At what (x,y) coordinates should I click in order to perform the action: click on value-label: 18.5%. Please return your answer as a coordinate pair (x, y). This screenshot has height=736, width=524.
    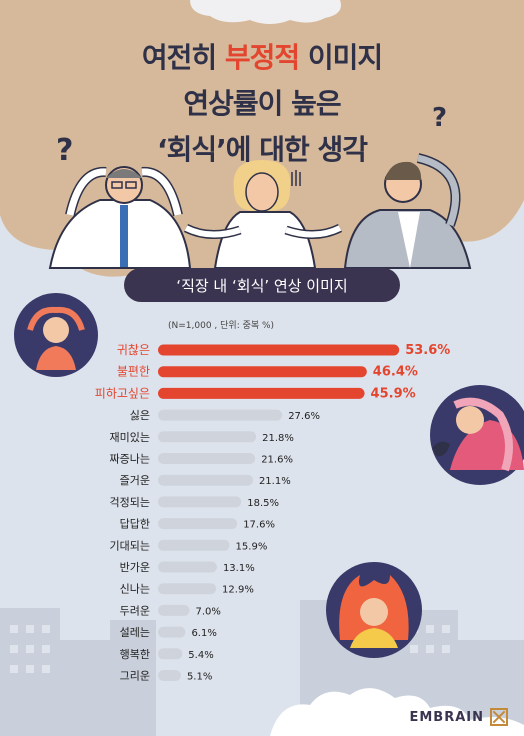
    Looking at the image, I should click on (263, 503).